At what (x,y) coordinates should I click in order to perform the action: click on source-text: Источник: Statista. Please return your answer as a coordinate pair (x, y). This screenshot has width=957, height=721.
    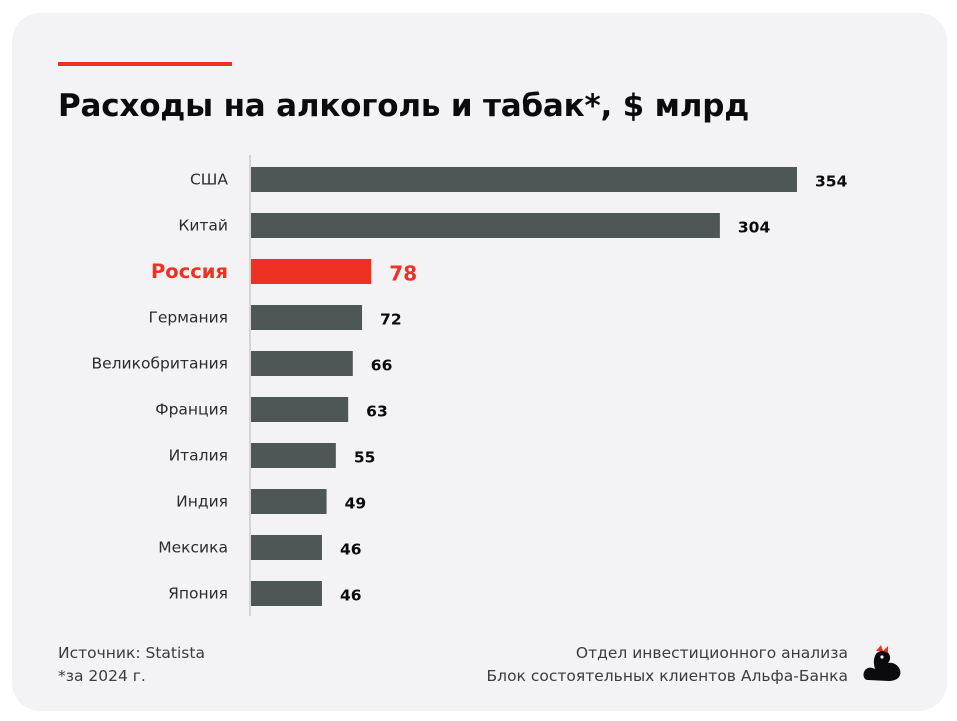
    Looking at the image, I should click on (131, 653).